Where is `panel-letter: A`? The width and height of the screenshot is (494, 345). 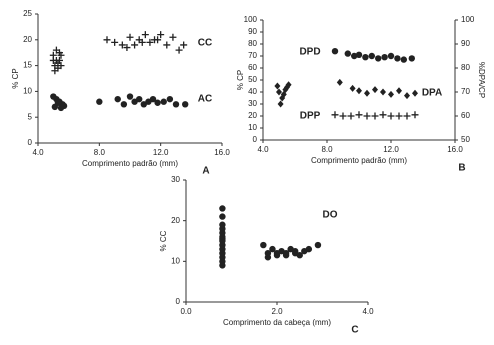
panel-letter: A is located at coordinates (205, 171).